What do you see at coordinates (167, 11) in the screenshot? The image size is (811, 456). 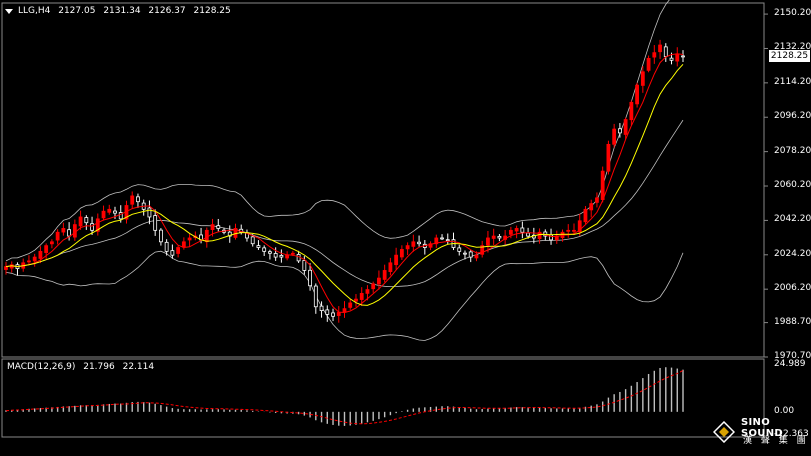 I see `low-value: 2126.37` at bounding box center [167, 11].